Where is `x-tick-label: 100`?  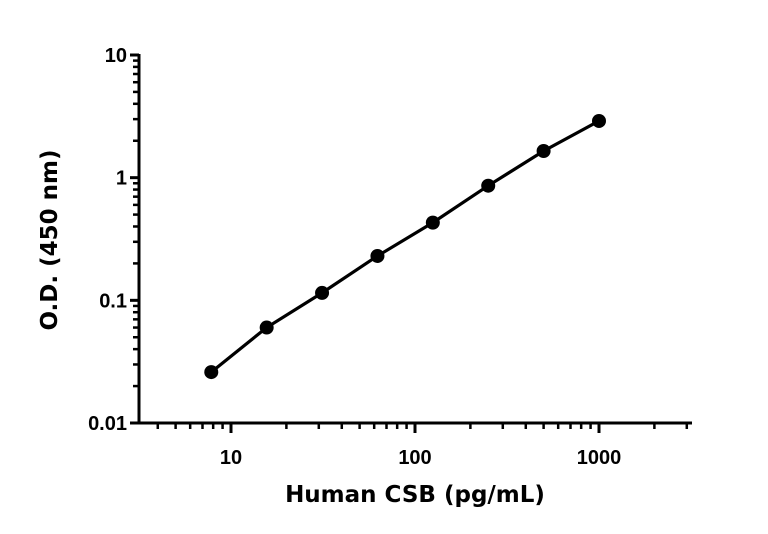 x-tick-label: 100 is located at coordinates (414, 458).